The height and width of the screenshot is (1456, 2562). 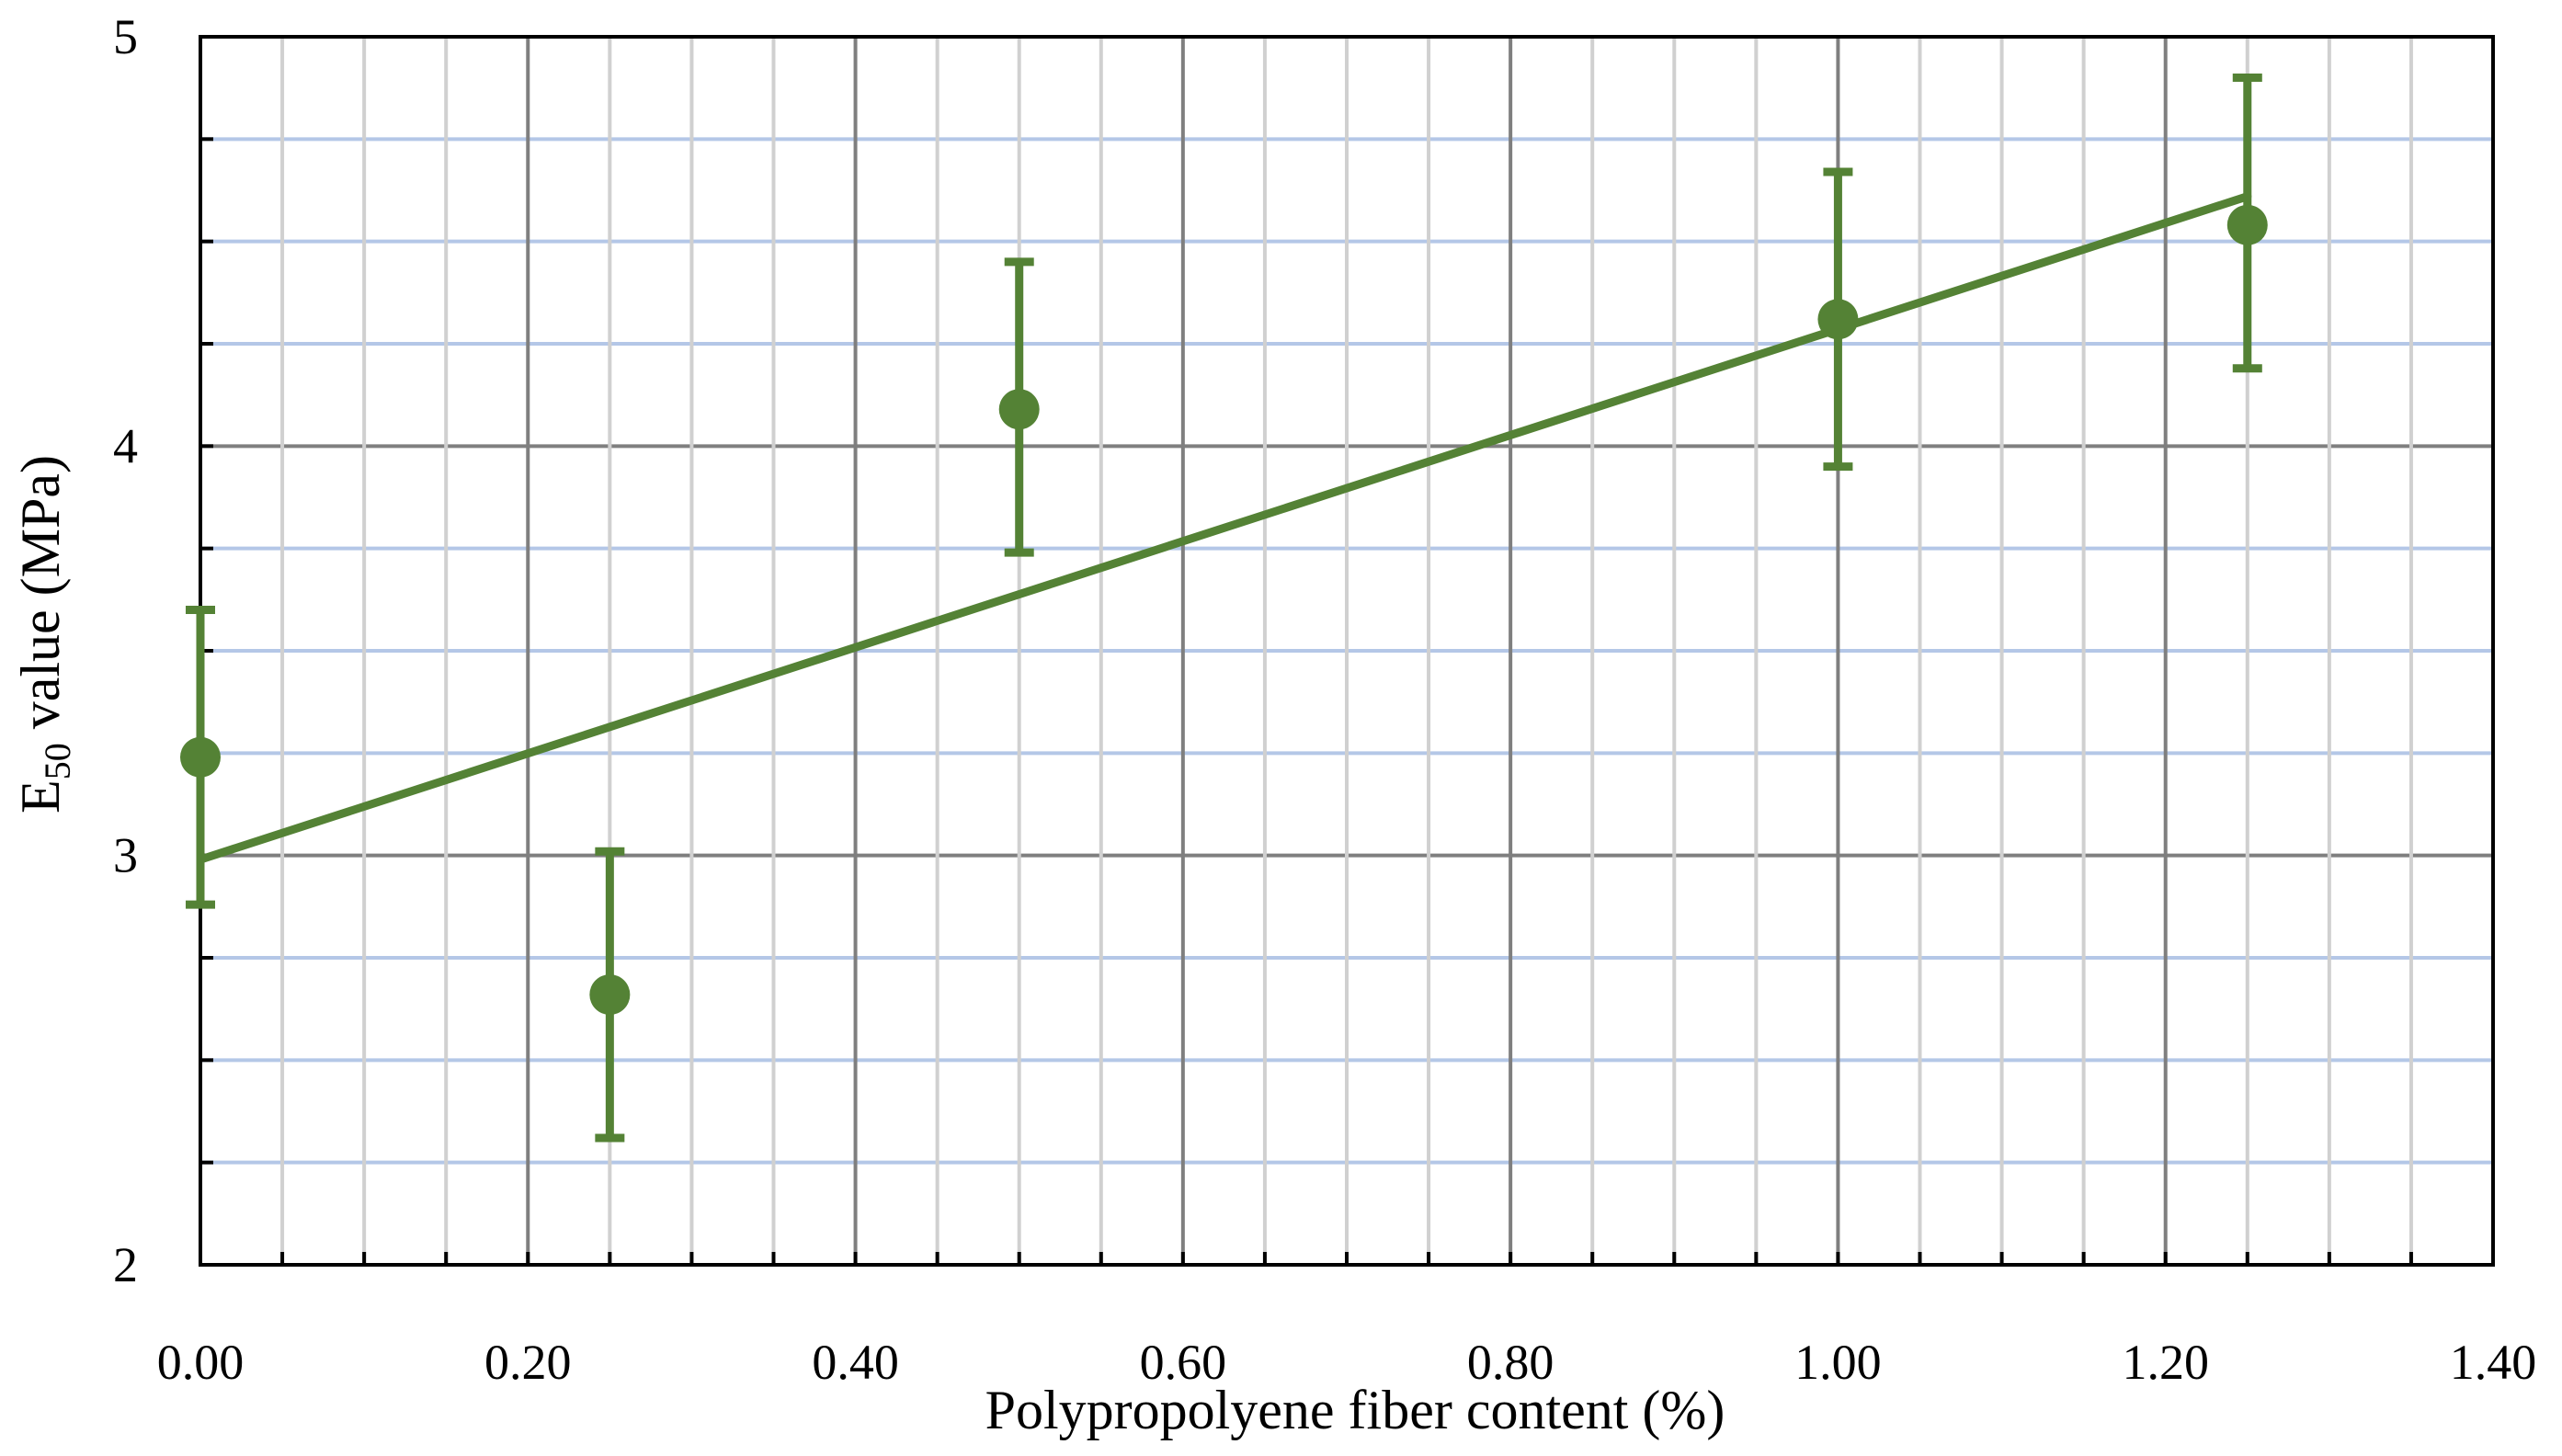 I want to click on x-tick-label: 0.40, so click(x=855, y=1362).